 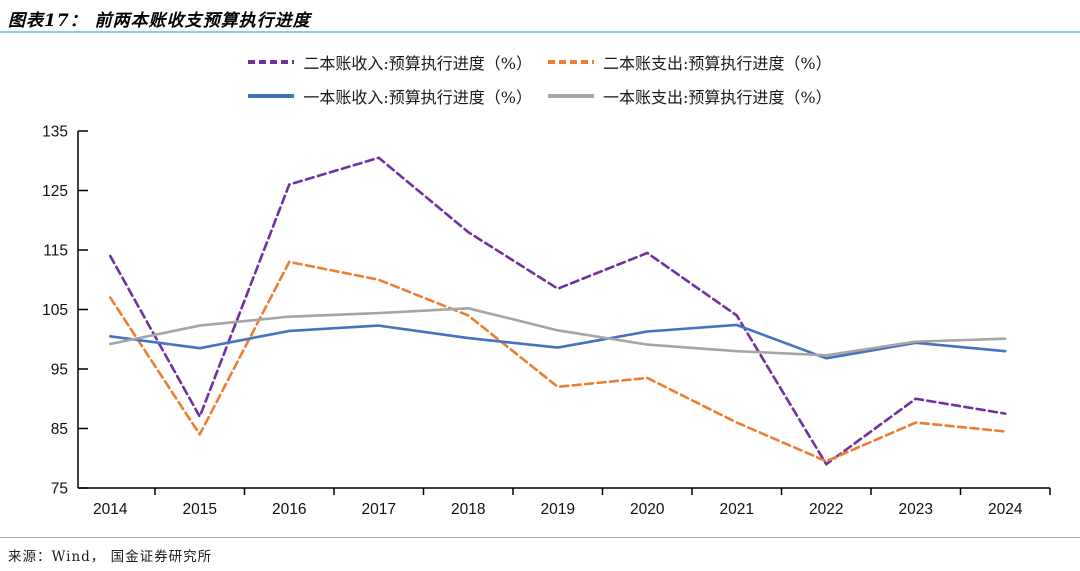 What do you see at coordinates (558, 509) in the screenshot?
I see `x-tick-label: 2019` at bounding box center [558, 509].